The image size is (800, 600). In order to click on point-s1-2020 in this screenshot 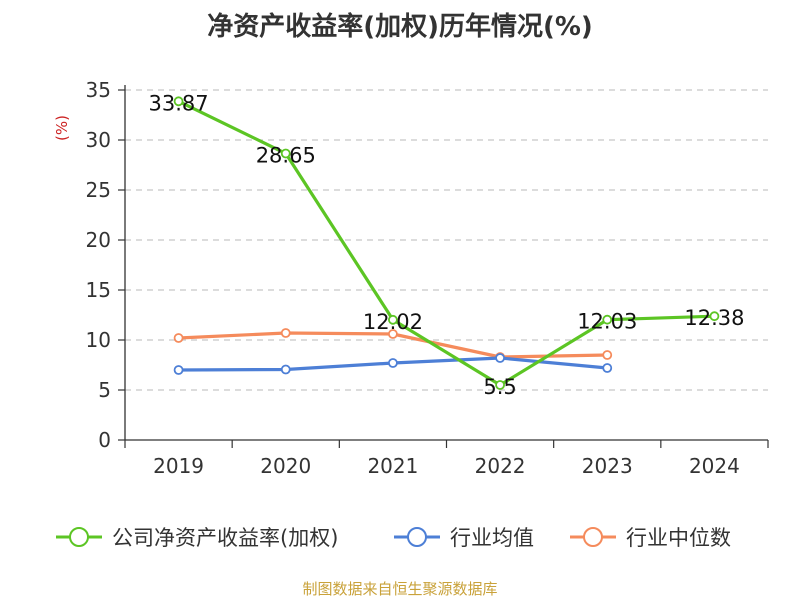, I will do `click(285, 369)`.